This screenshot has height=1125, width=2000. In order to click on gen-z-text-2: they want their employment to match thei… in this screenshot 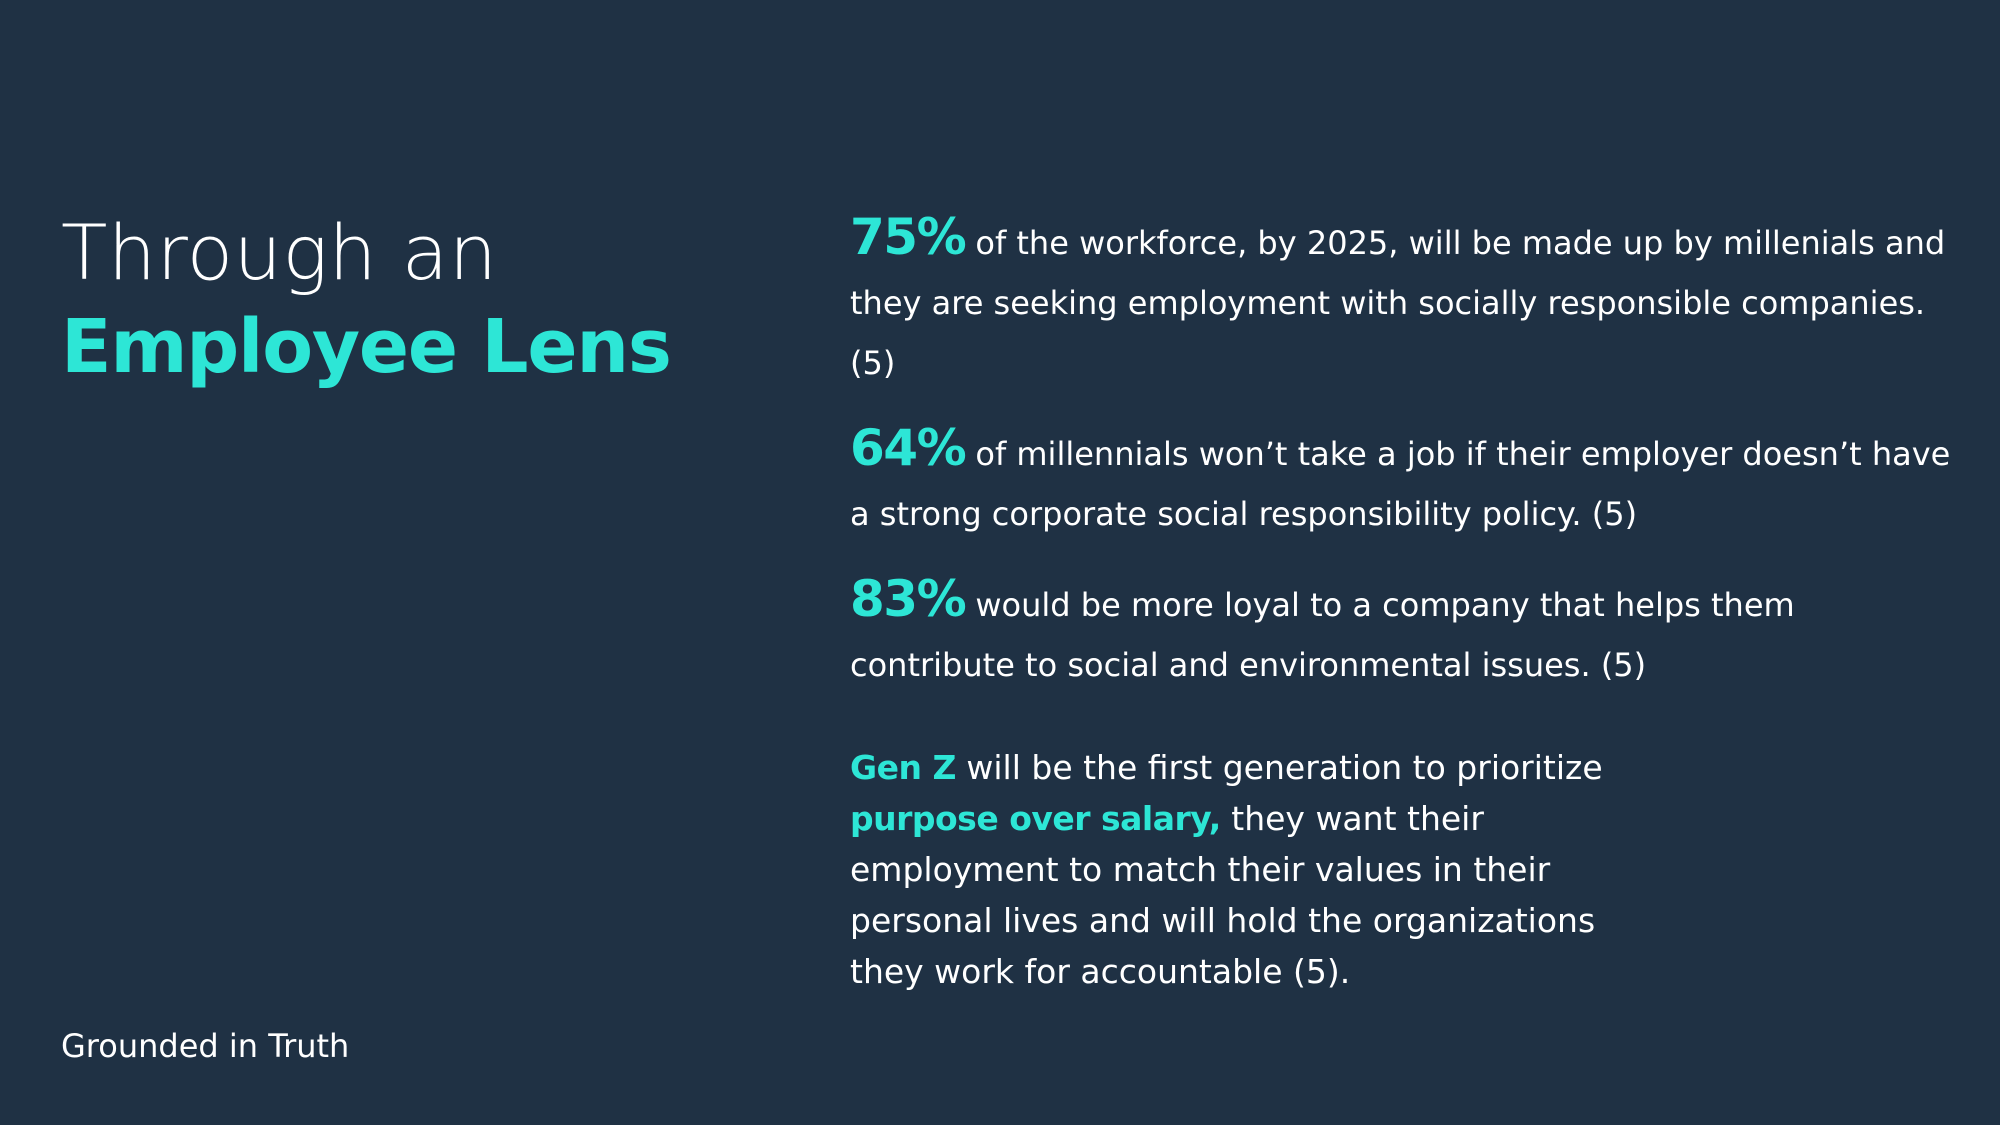, I will do `click(1223, 895)`.